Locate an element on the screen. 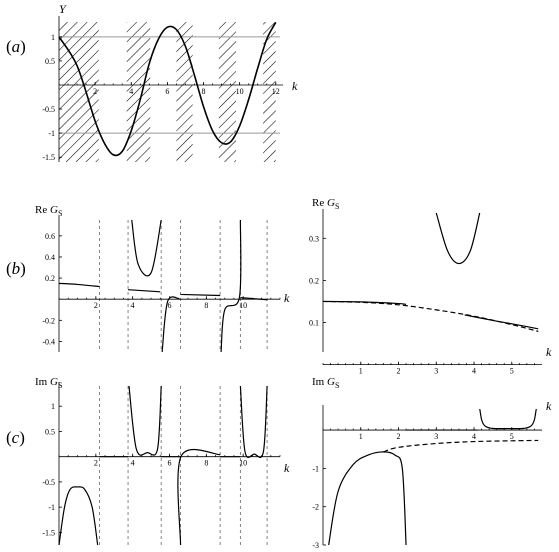 The image size is (559, 552). x-tick-label-12: 12 is located at coordinates (276, 91).